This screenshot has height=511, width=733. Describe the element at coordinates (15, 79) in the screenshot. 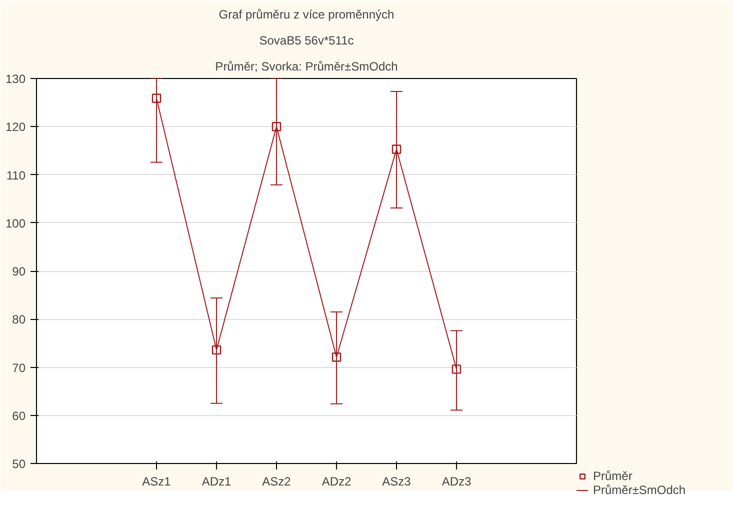

I see `y-tick-label: 130` at that location.